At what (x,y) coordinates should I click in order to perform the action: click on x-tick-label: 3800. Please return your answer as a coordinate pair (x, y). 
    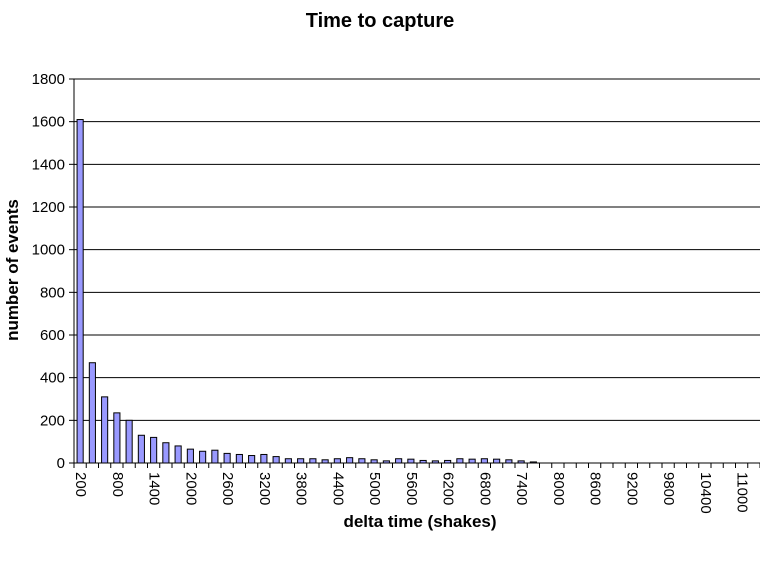
    Looking at the image, I should click on (301, 488).